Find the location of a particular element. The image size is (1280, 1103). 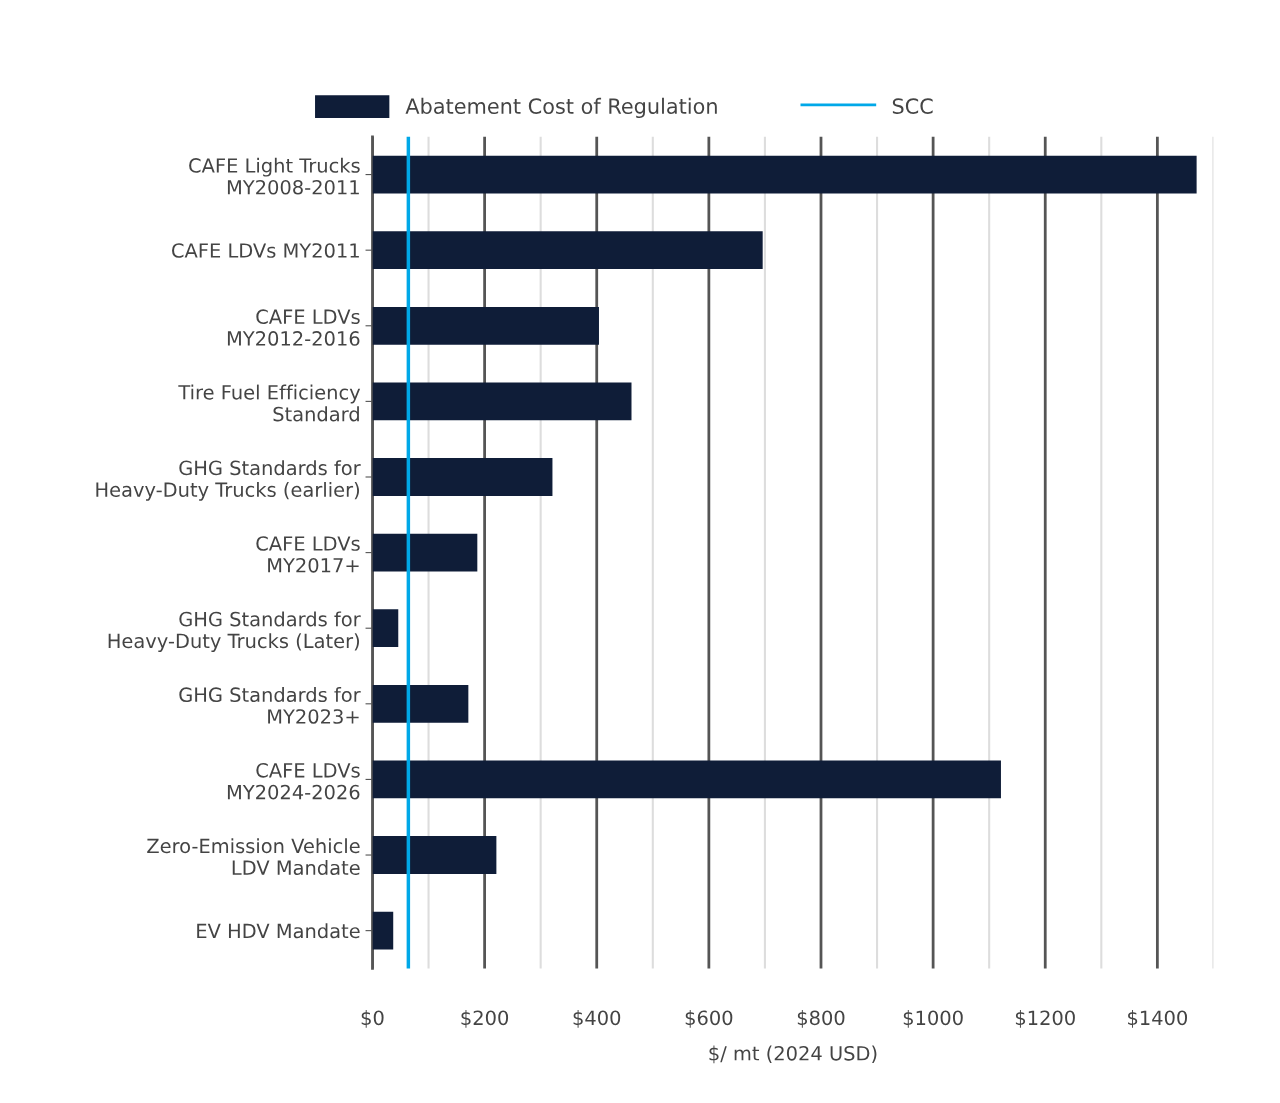

x-tick-label: $0 is located at coordinates (372, 1019).